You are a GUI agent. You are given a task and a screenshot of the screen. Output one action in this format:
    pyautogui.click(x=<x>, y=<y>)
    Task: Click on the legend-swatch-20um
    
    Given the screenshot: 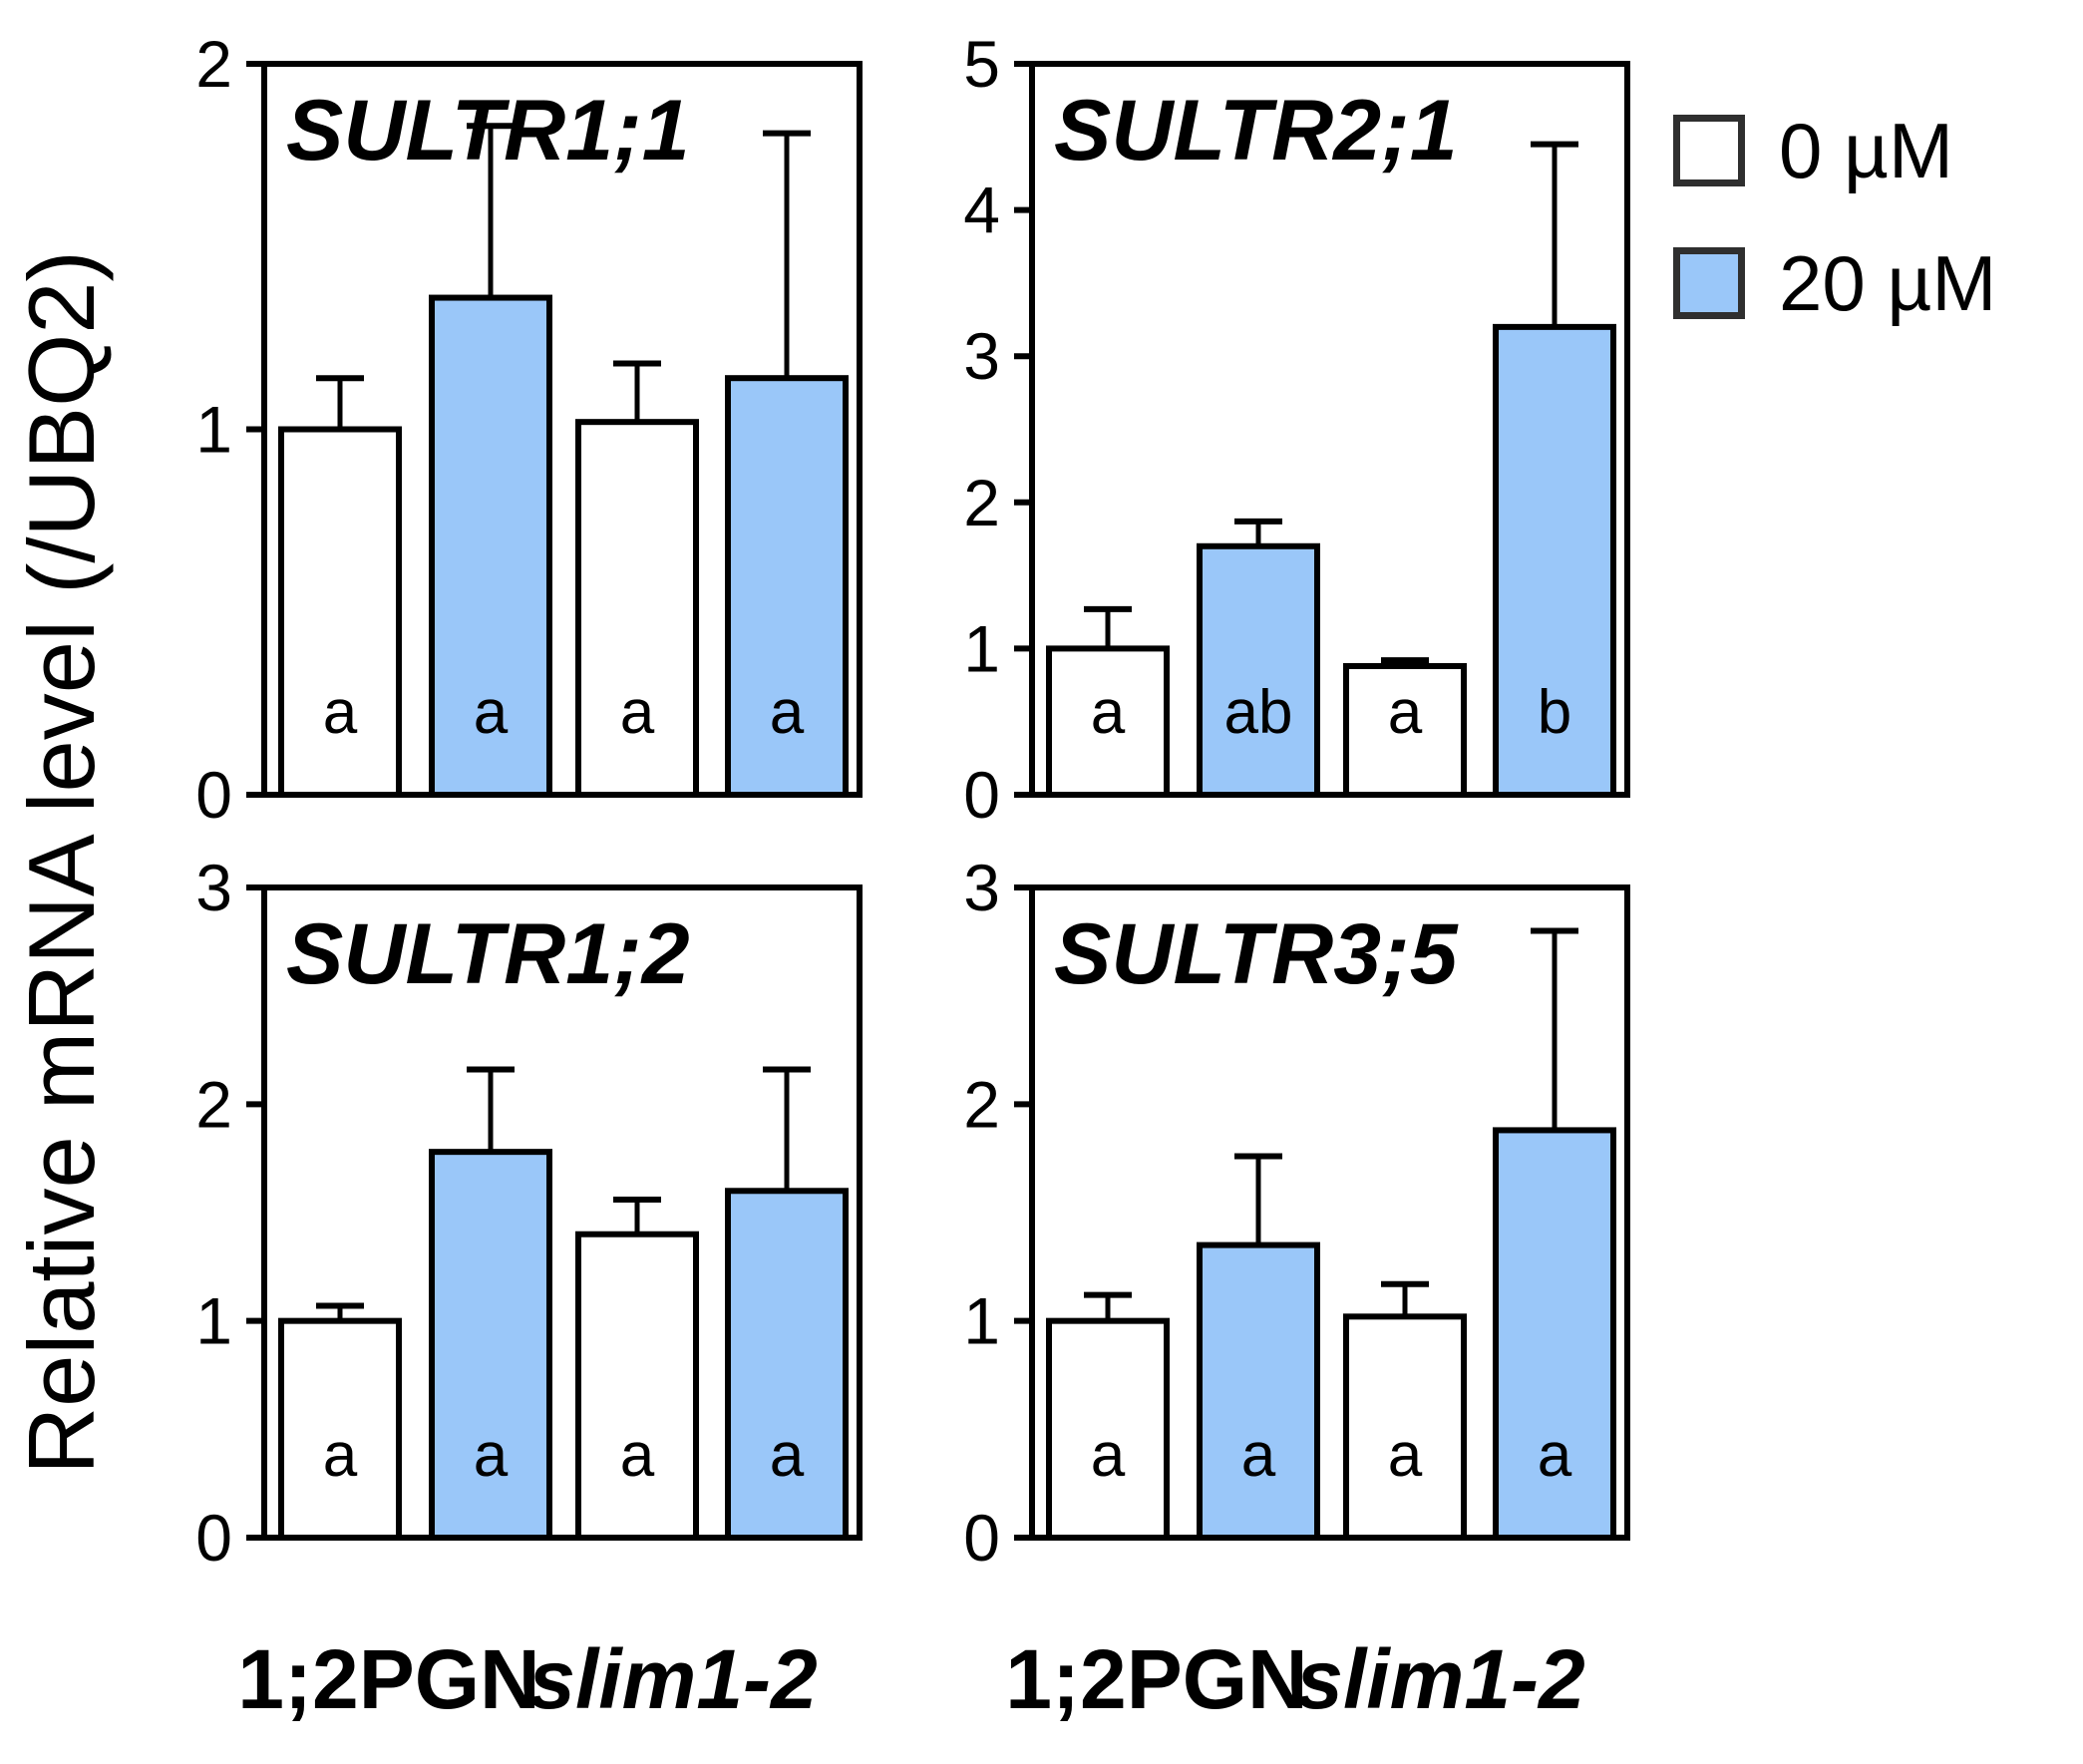 What is the action you would take?
    pyautogui.click(x=1709, y=283)
    